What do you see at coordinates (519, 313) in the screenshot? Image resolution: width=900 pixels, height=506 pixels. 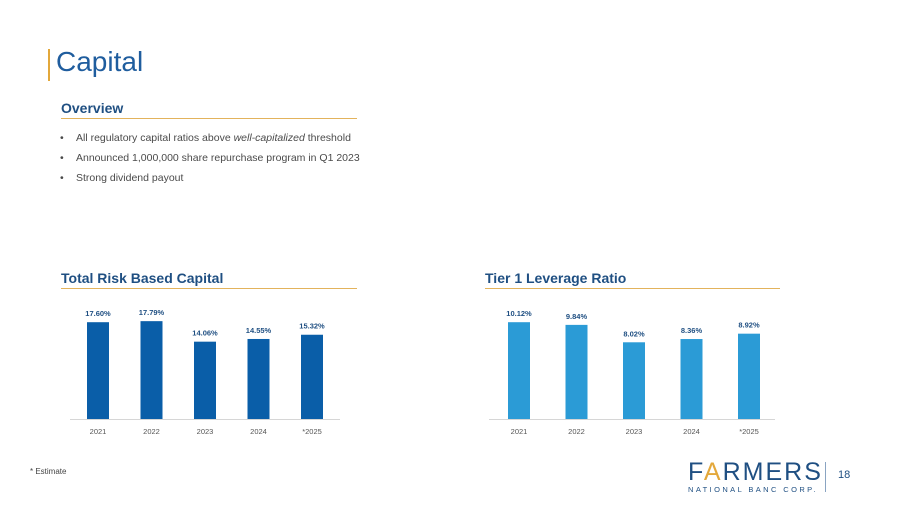 I see `data-label: 10.12%` at bounding box center [519, 313].